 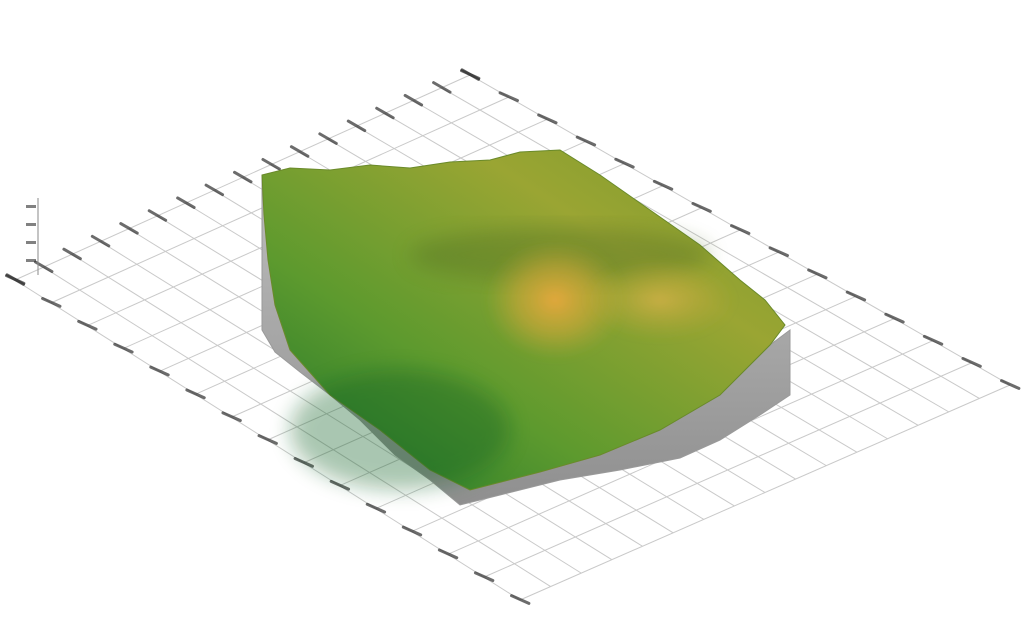 What do you see at coordinates (555, 300) in the screenshot?
I see `mound-peak-icon` at bounding box center [555, 300].